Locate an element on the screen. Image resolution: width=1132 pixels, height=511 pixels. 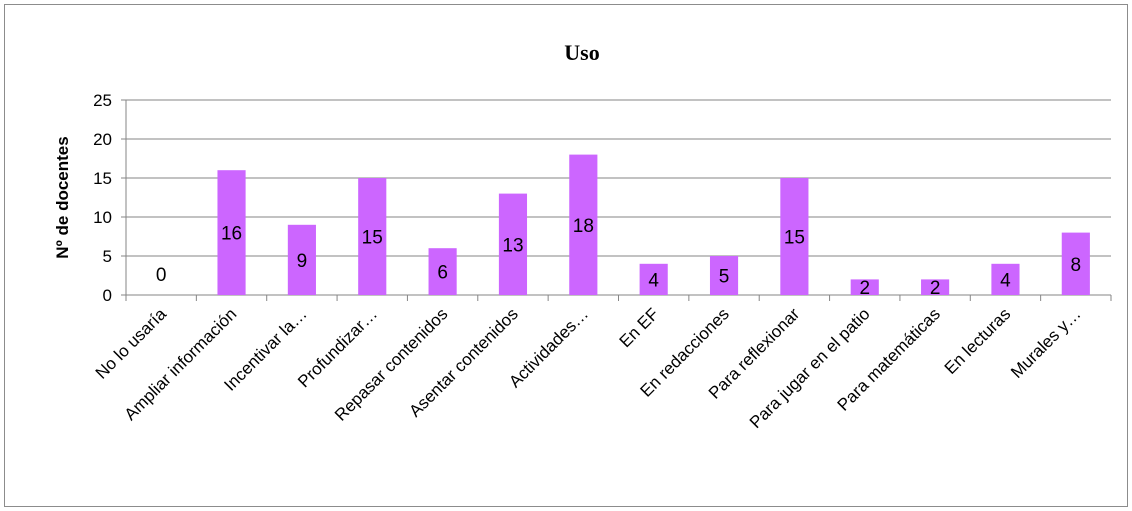
data-label: 13 is located at coordinates (512, 245).